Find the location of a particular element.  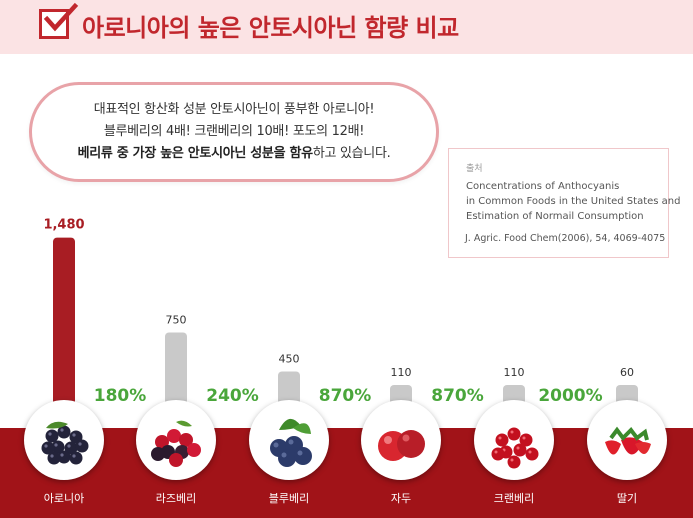

source-title-line: in Common Foods in the United States and is located at coordinates (573, 201).